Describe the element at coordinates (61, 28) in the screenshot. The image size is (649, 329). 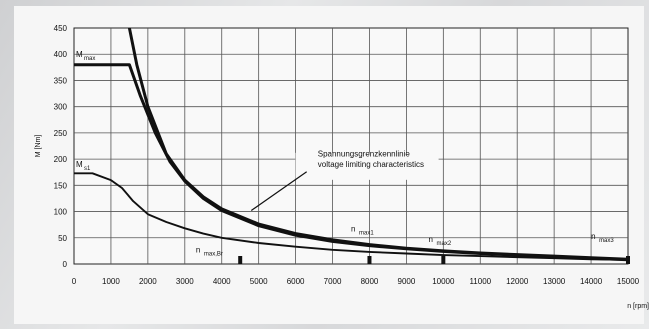
I see `y-tick-label: 450` at that location.